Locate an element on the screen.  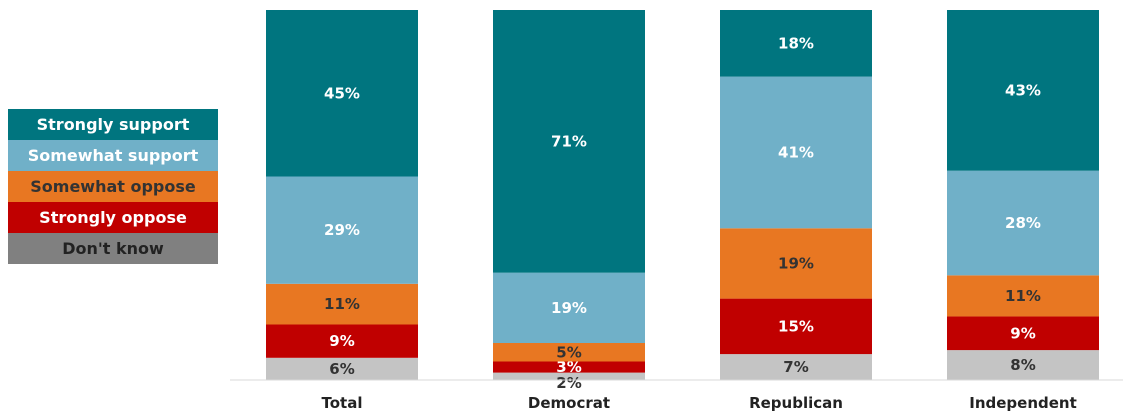
data-label-independent-somewhat-support: 28% is located at coordinates (1023, 223).